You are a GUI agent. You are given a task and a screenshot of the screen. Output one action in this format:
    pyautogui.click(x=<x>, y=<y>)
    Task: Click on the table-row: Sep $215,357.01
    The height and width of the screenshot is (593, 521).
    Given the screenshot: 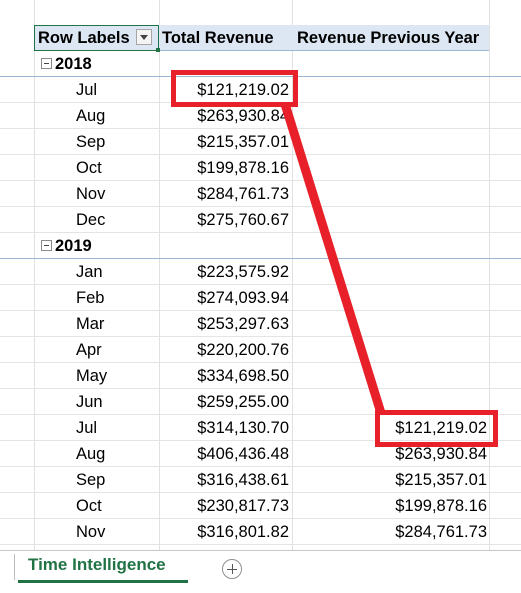 What is the action you would take?
    pyautogui.click(x=260, y=142)
    